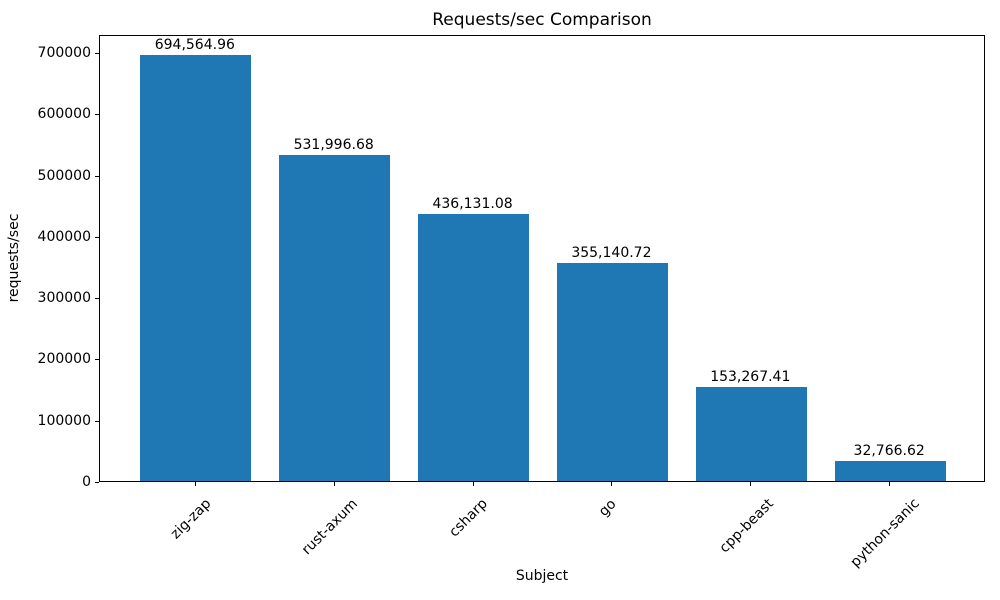  What do you see at coordinates (194, 45) in the screenshot?
I see `bar-value-label: 694,564.96` at bounding box center [194, 45].